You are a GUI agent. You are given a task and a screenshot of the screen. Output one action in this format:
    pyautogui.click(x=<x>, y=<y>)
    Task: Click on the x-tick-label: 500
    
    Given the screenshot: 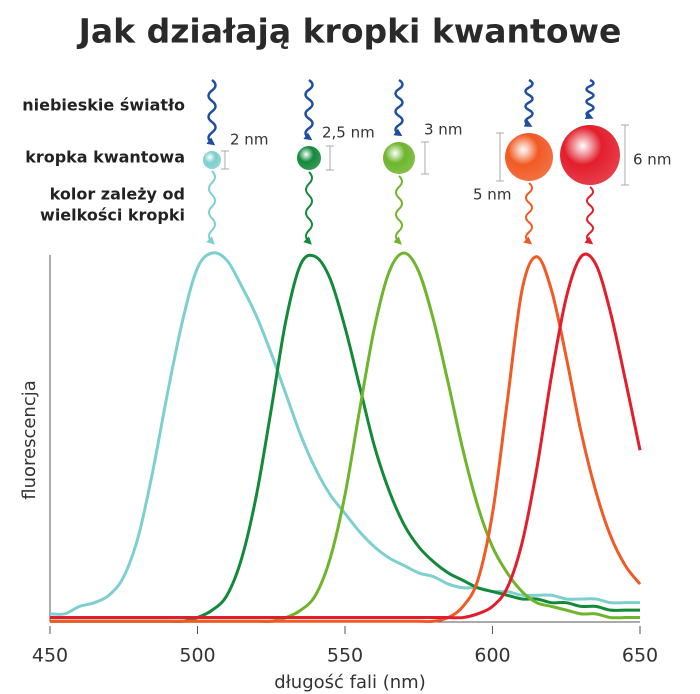 What is the action you would take?
    pyautogui.click(x=197, y=656)
    